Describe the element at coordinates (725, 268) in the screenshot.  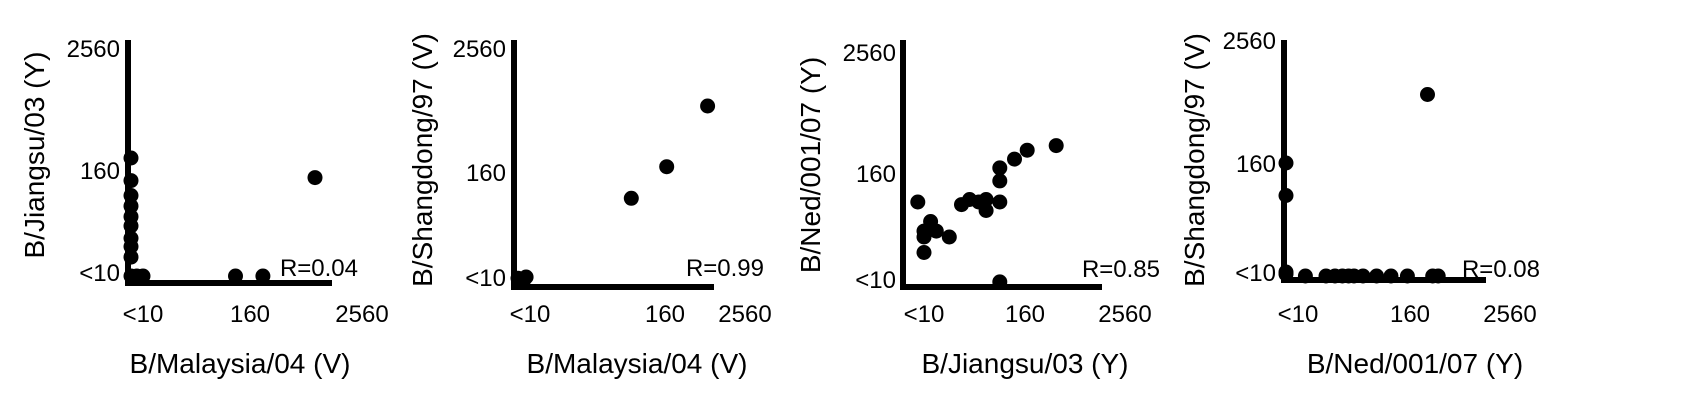
I see `correlation-annotation: R=0.99` at that location.